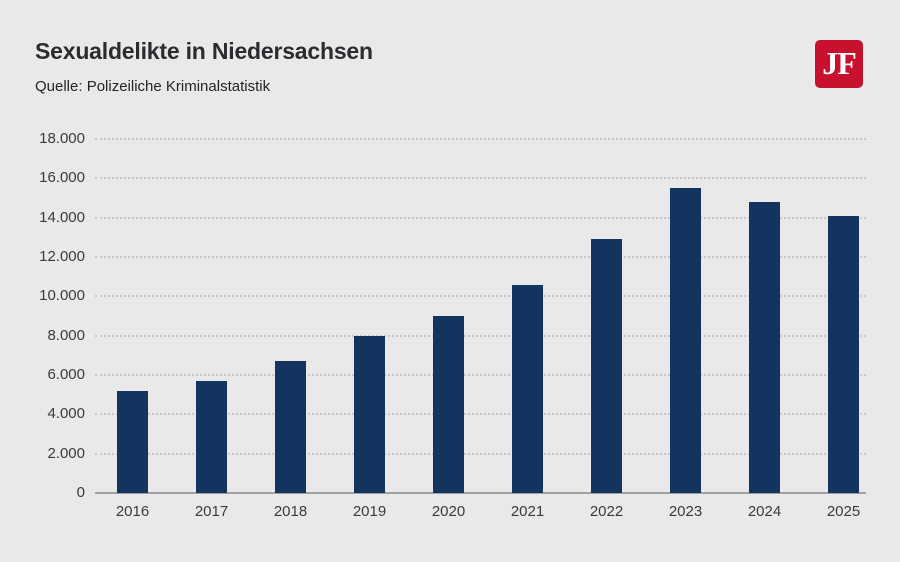 The height and width of the screenshot is (562, 900). What do you see at coordinates (290, 511) in the screenshot?
I see `x-tick-label-2018: 2018` at bounding box center [290, 511].